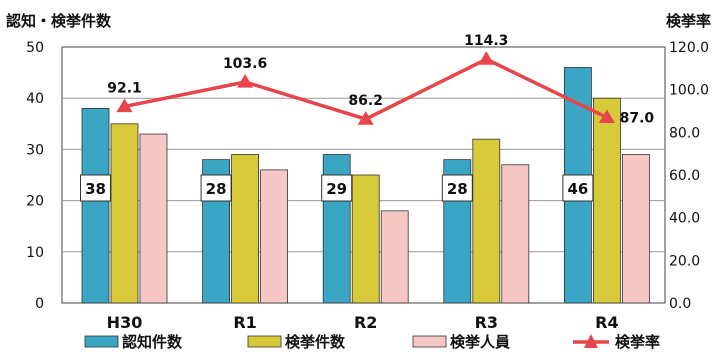  What do you see at coordinates (124, 89) in the screenshot?
I see `rate-label: 92.1` at bounding box center [124, 89].